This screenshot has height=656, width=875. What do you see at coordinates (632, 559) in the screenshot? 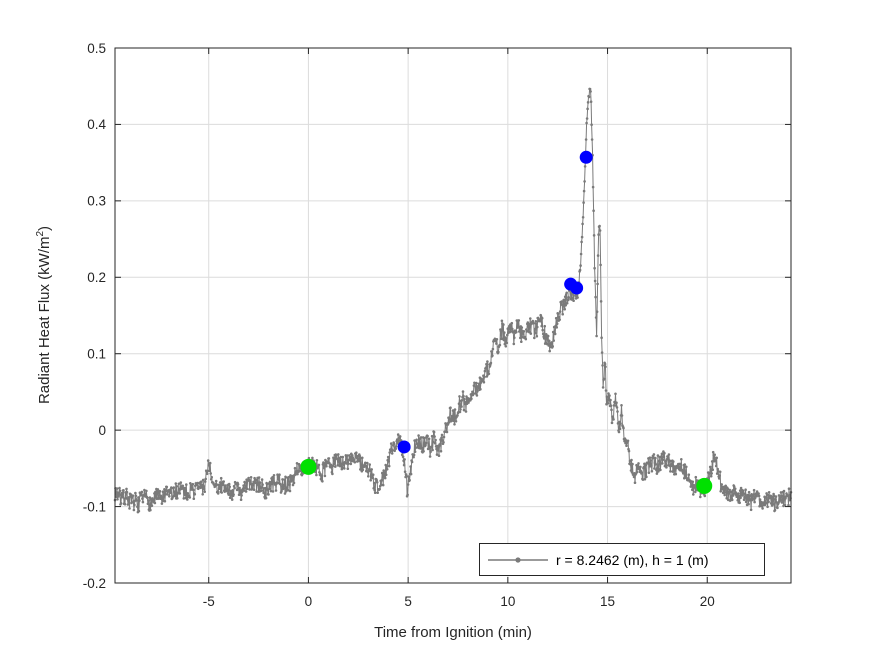
I see `legend-label: r = 8.2462 (m), h = 1 (m)` at bounding box center [632, 559].